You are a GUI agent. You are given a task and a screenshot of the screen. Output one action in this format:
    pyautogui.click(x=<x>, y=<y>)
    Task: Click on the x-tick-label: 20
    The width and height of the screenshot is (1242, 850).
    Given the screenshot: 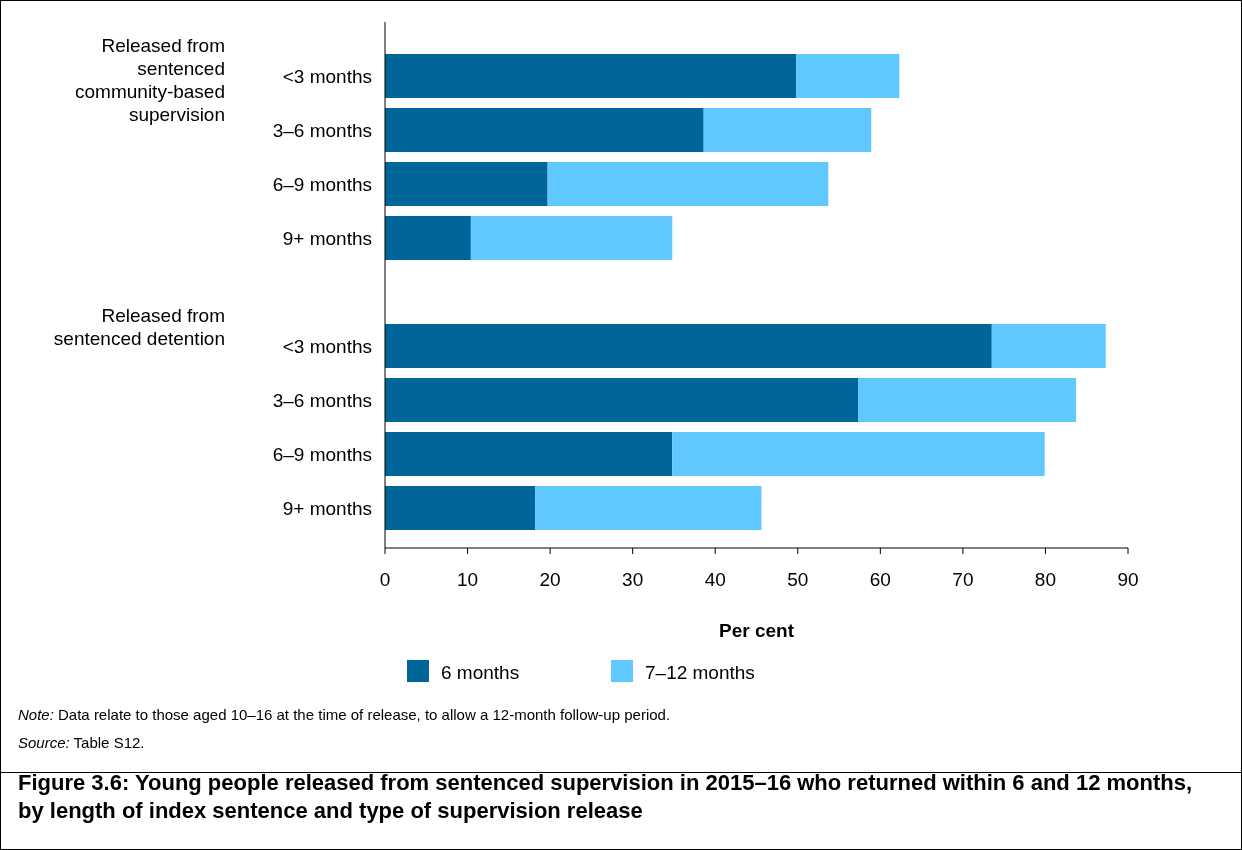 What is the action you would take?
    pyautogui.click(x=550, y=579)
    